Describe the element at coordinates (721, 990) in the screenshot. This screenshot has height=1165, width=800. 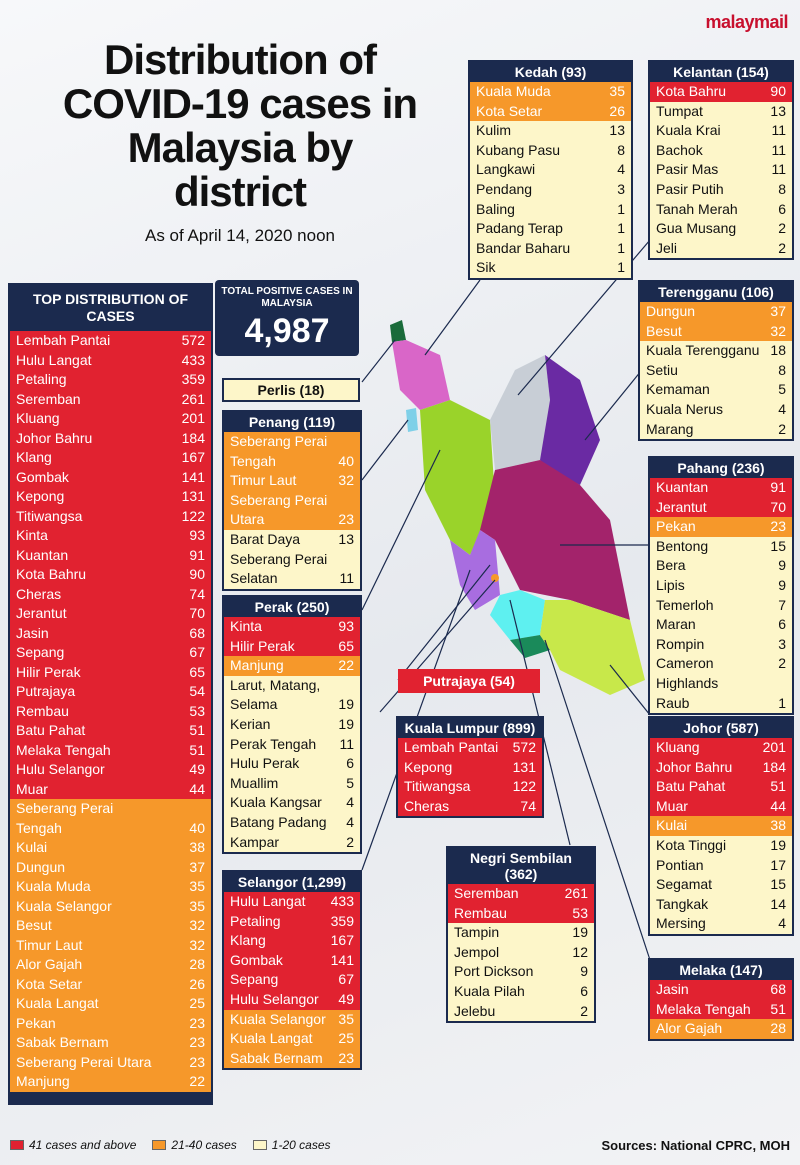
I see `district-row: Jasin 68` at that location.